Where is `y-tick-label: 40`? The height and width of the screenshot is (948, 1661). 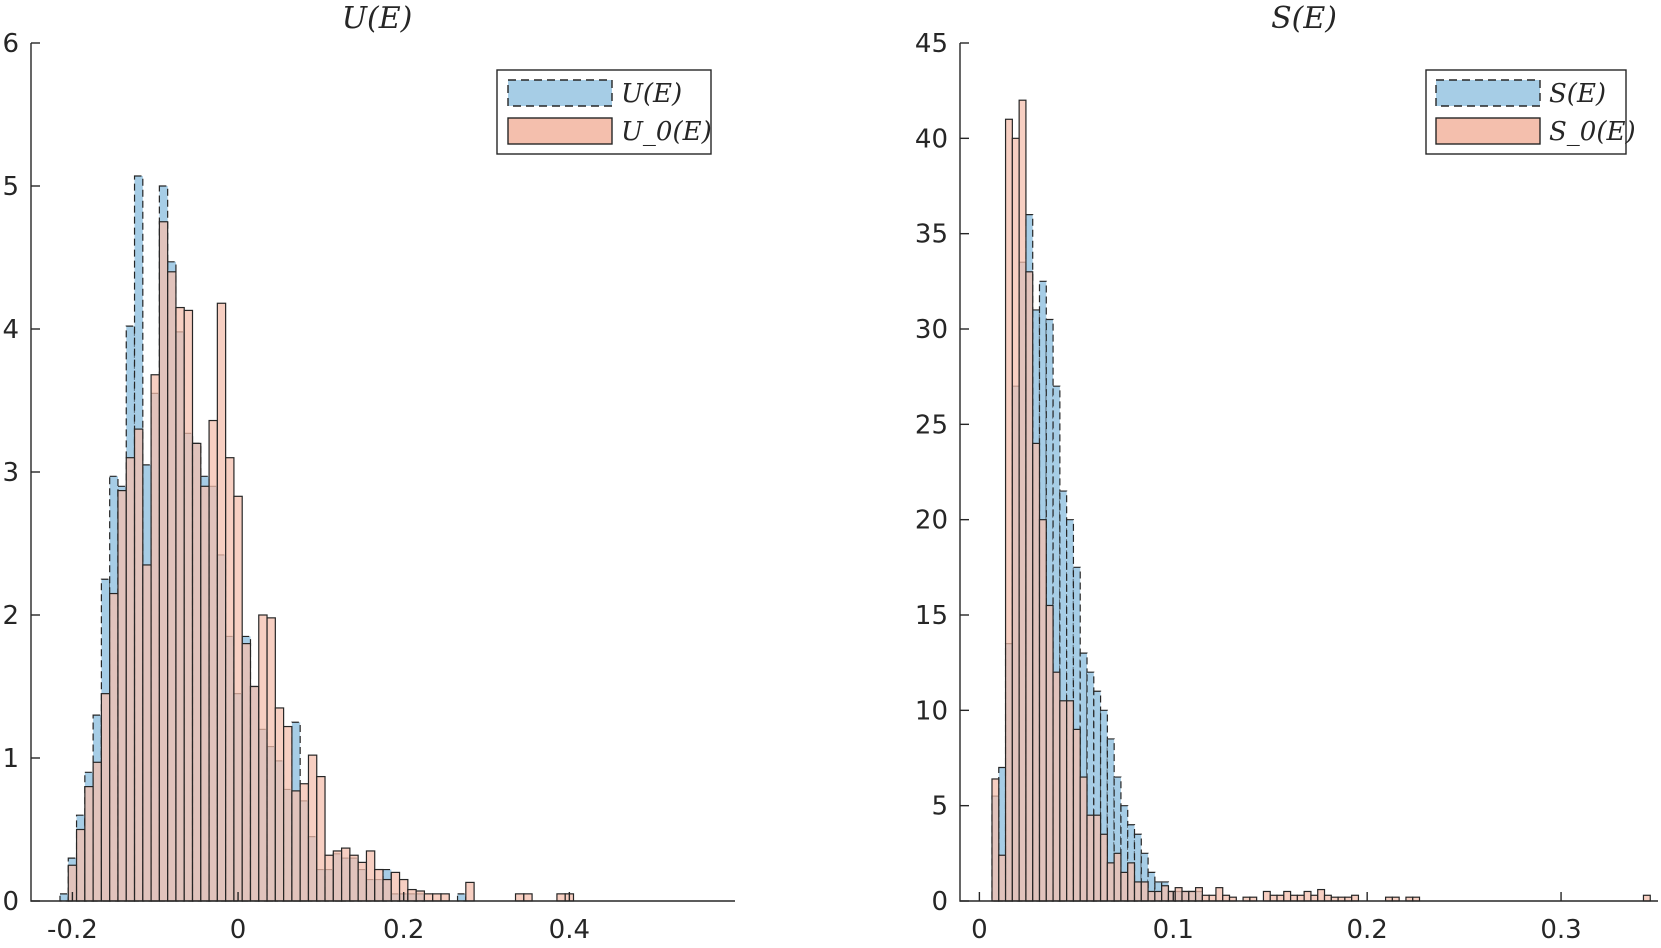
y-tick-label: 40 is located at coordinates (931, 139).